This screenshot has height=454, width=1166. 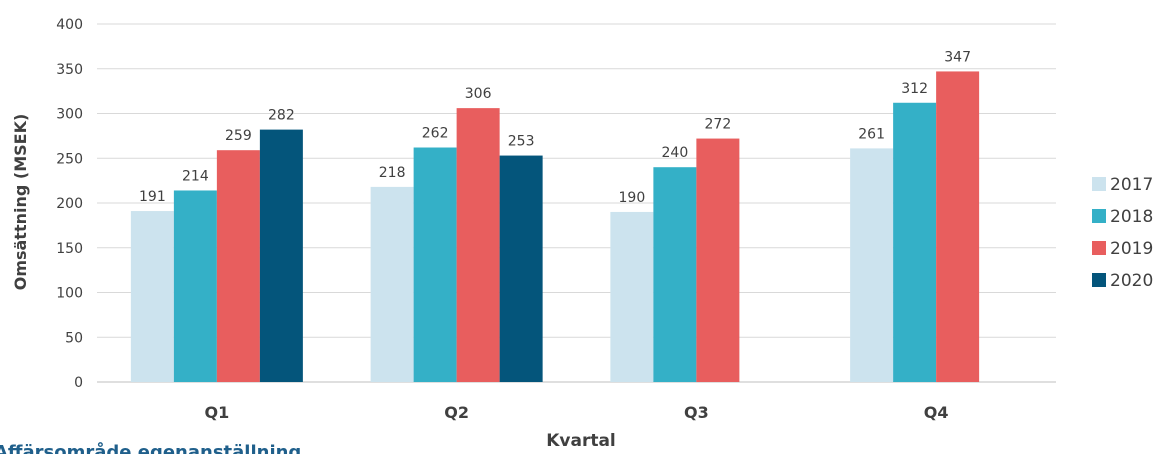 I want to click on y-tick-label: 400, so click(x=69, y=25).